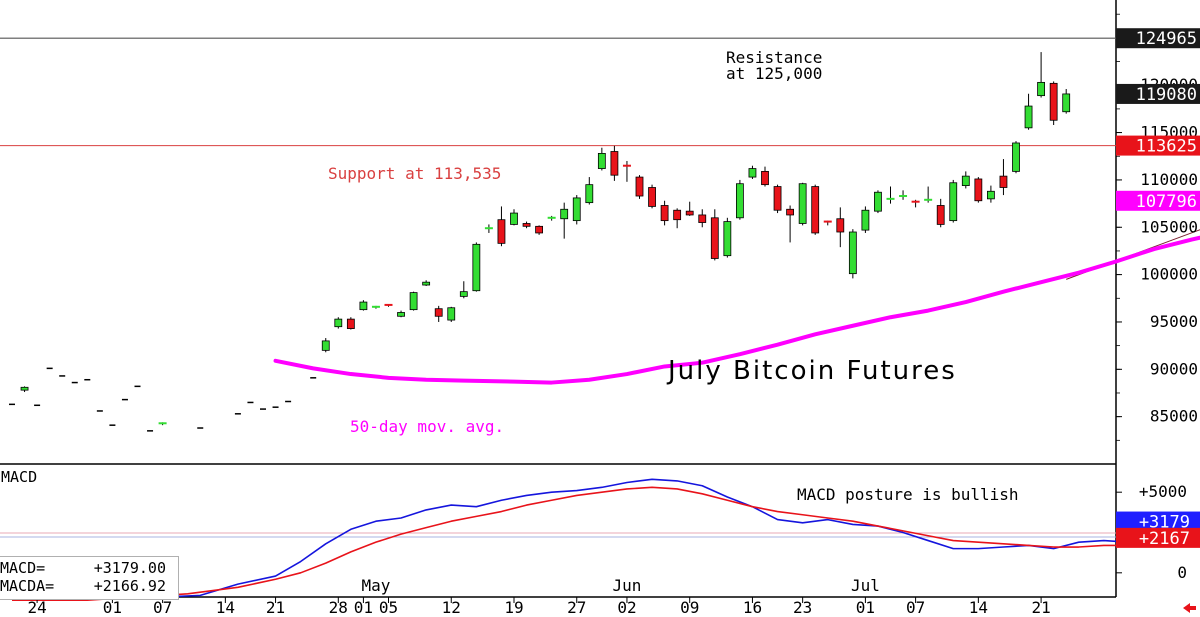 The image size is (1200, 617). Describe the element at coordinates (1166, 39) in the screenshot. I see `price-tag-label: 124965` at that location.